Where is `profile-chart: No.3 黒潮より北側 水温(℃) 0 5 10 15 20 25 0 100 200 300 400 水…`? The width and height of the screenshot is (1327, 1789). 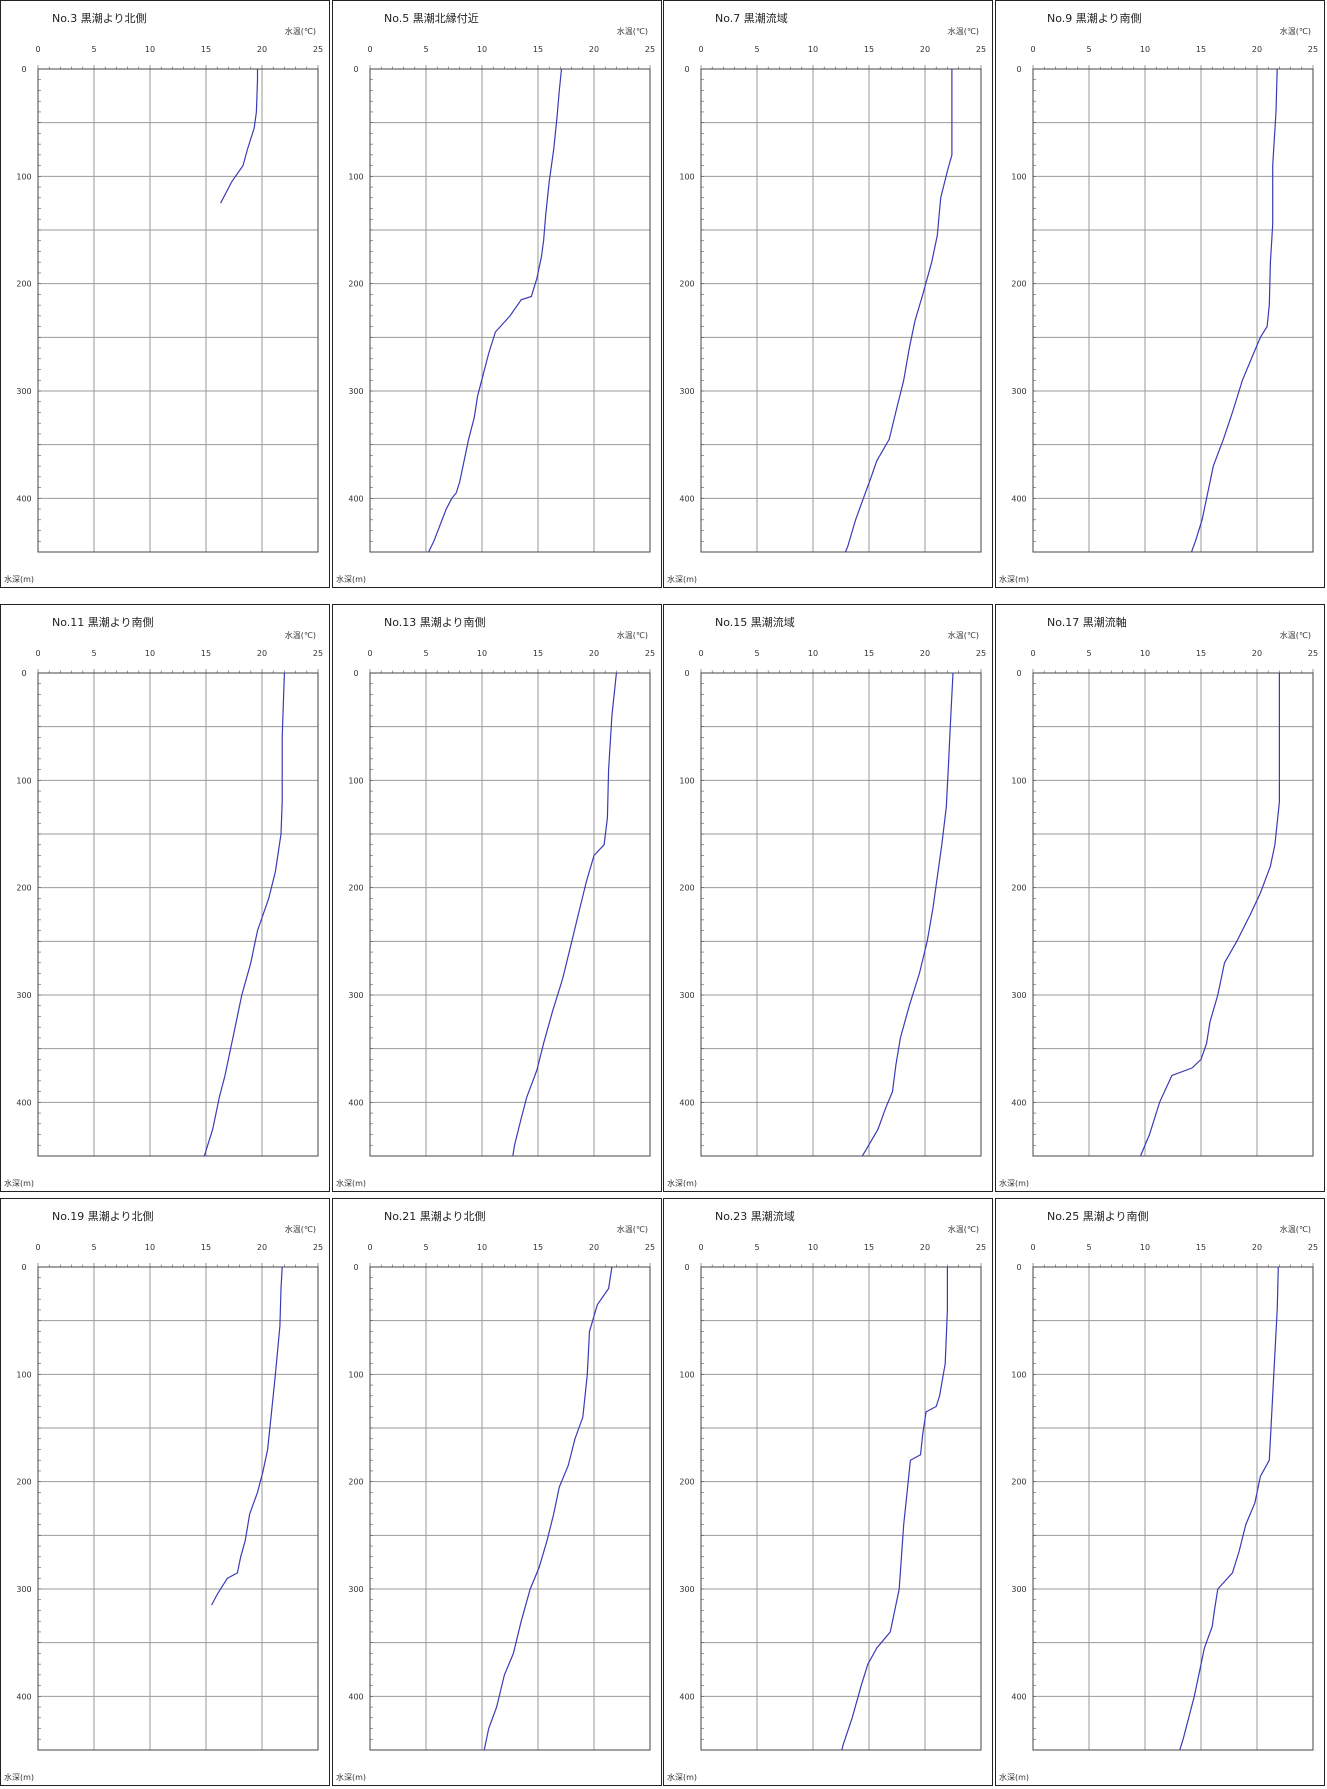 profile-chart: No.3 黒潮より北側 水温(℃) 0 5 10 15 20 25 0 100 200 300 400 水… is located at coordinates (165, 294).